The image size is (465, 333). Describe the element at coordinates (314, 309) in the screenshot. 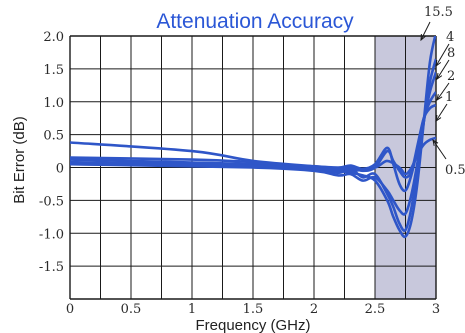

I see `x-tick-label: 2` at that location.